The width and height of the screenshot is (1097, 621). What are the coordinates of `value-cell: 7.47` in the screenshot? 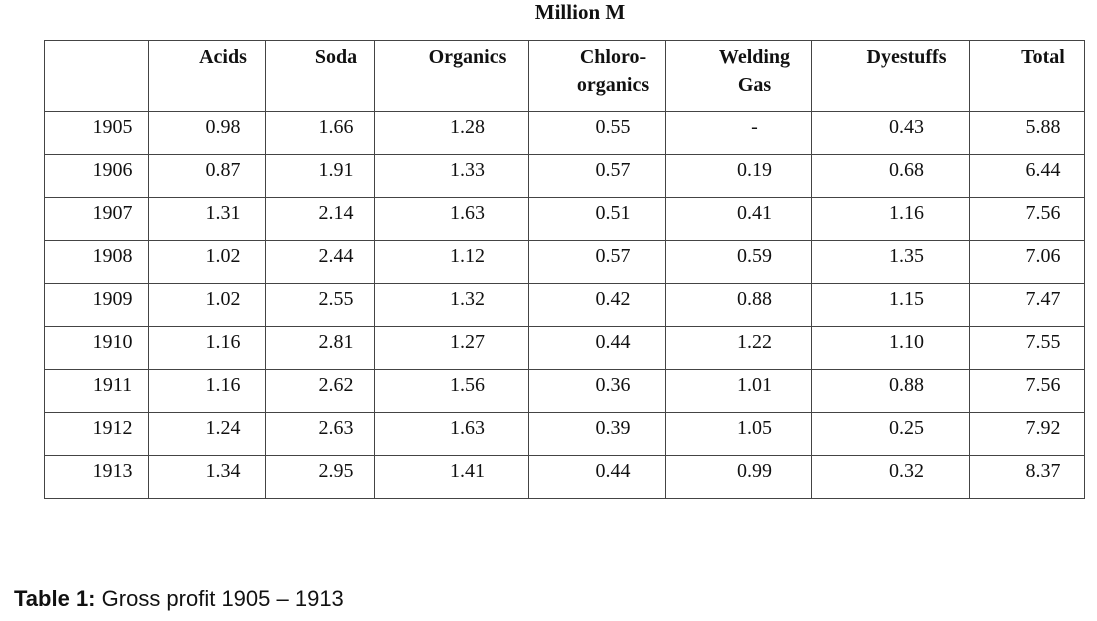 It's located at (1027, 305).